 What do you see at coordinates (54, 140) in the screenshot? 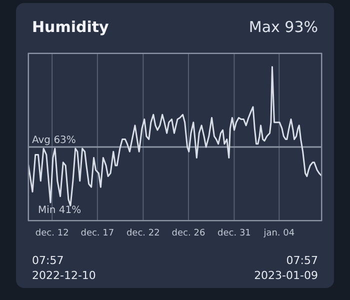
I see `ref-line-label: Avg 63%` at bounding box center [54, 140].